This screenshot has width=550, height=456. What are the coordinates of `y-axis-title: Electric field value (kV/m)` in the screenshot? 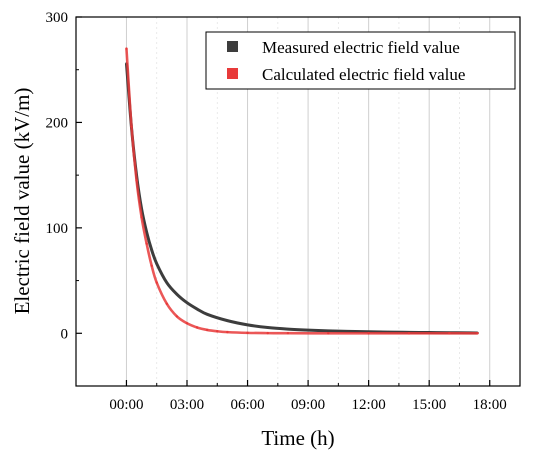 It's located at (22, 201).